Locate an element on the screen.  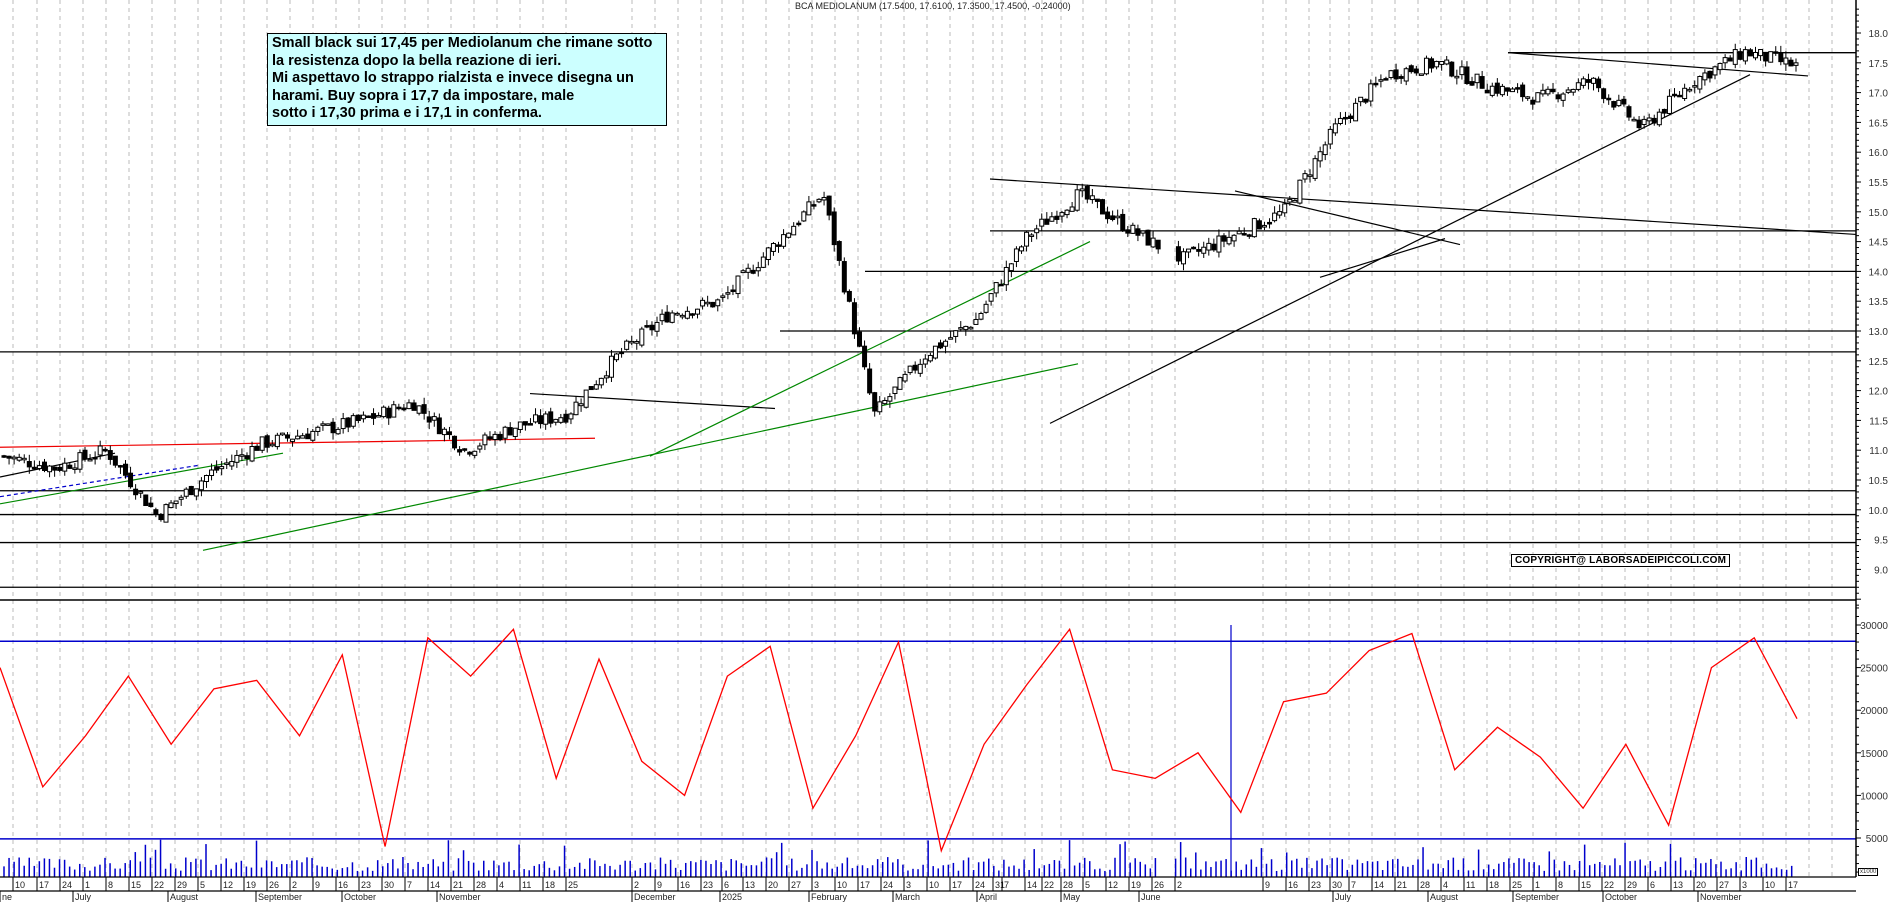
date-label: 14 is located at coordinates (1379, 885).